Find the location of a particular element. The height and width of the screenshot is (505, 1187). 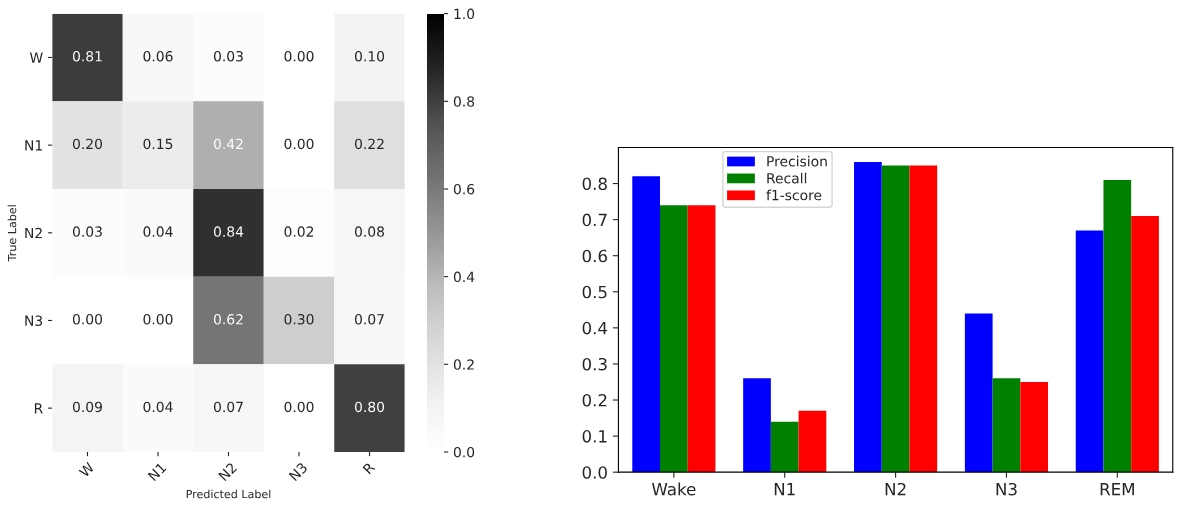

y-tick-label: 0.8 is located at coordinates (594, 184).